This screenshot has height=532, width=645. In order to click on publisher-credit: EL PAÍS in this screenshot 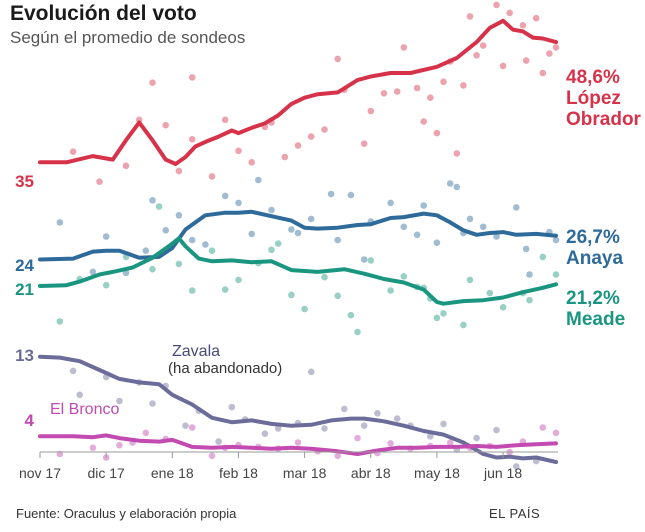, I will do `click(515, 513)`.